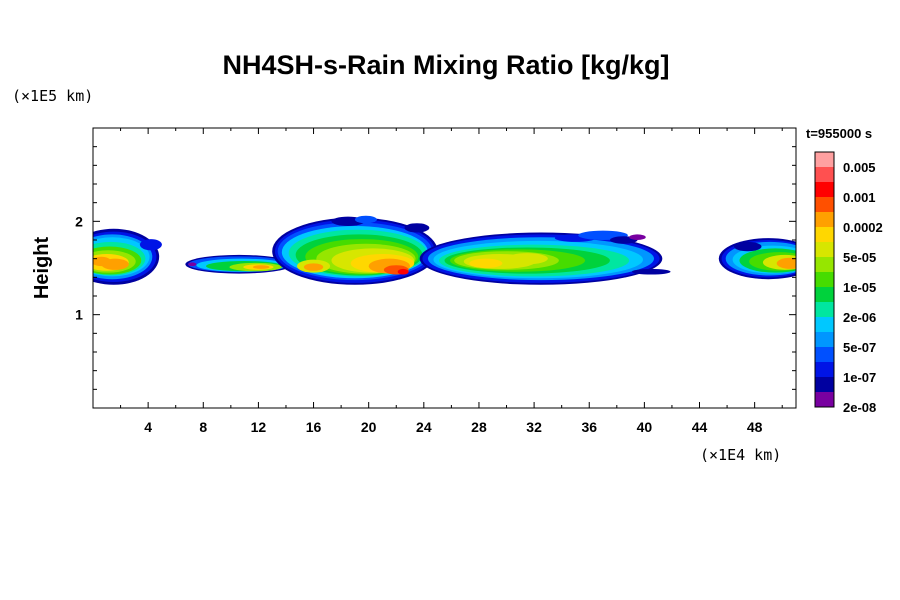  What do you see at coordinates (859, 197) in the screenshot?
I see `colorbar-label: 0.001` at bounding box center [859, 197].